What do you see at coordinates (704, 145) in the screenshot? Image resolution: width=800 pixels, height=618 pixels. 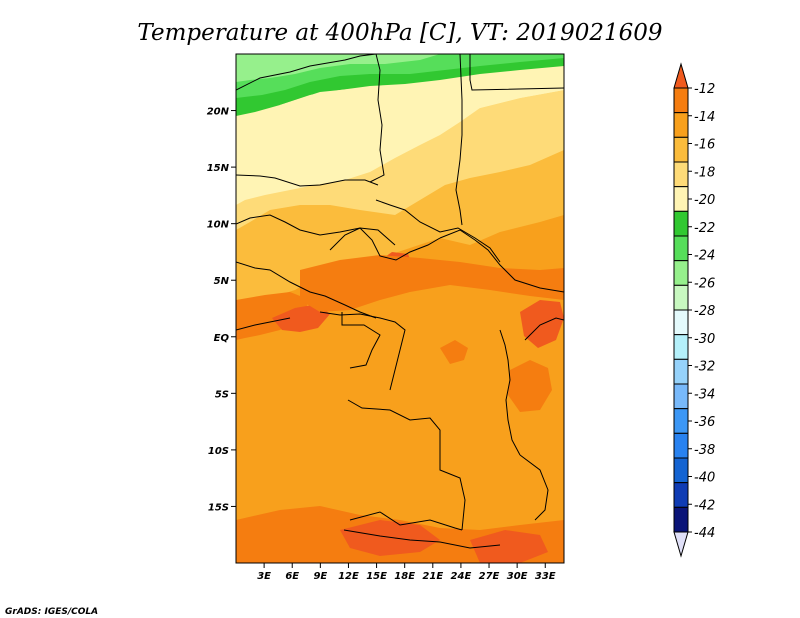 I see `colorbar-label: -16` at bounding box center [704, 145].